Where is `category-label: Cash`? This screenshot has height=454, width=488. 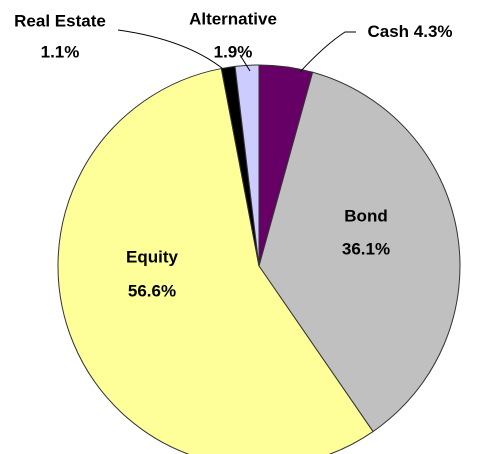
category-label: Cash is located at coordinates (388, 31).